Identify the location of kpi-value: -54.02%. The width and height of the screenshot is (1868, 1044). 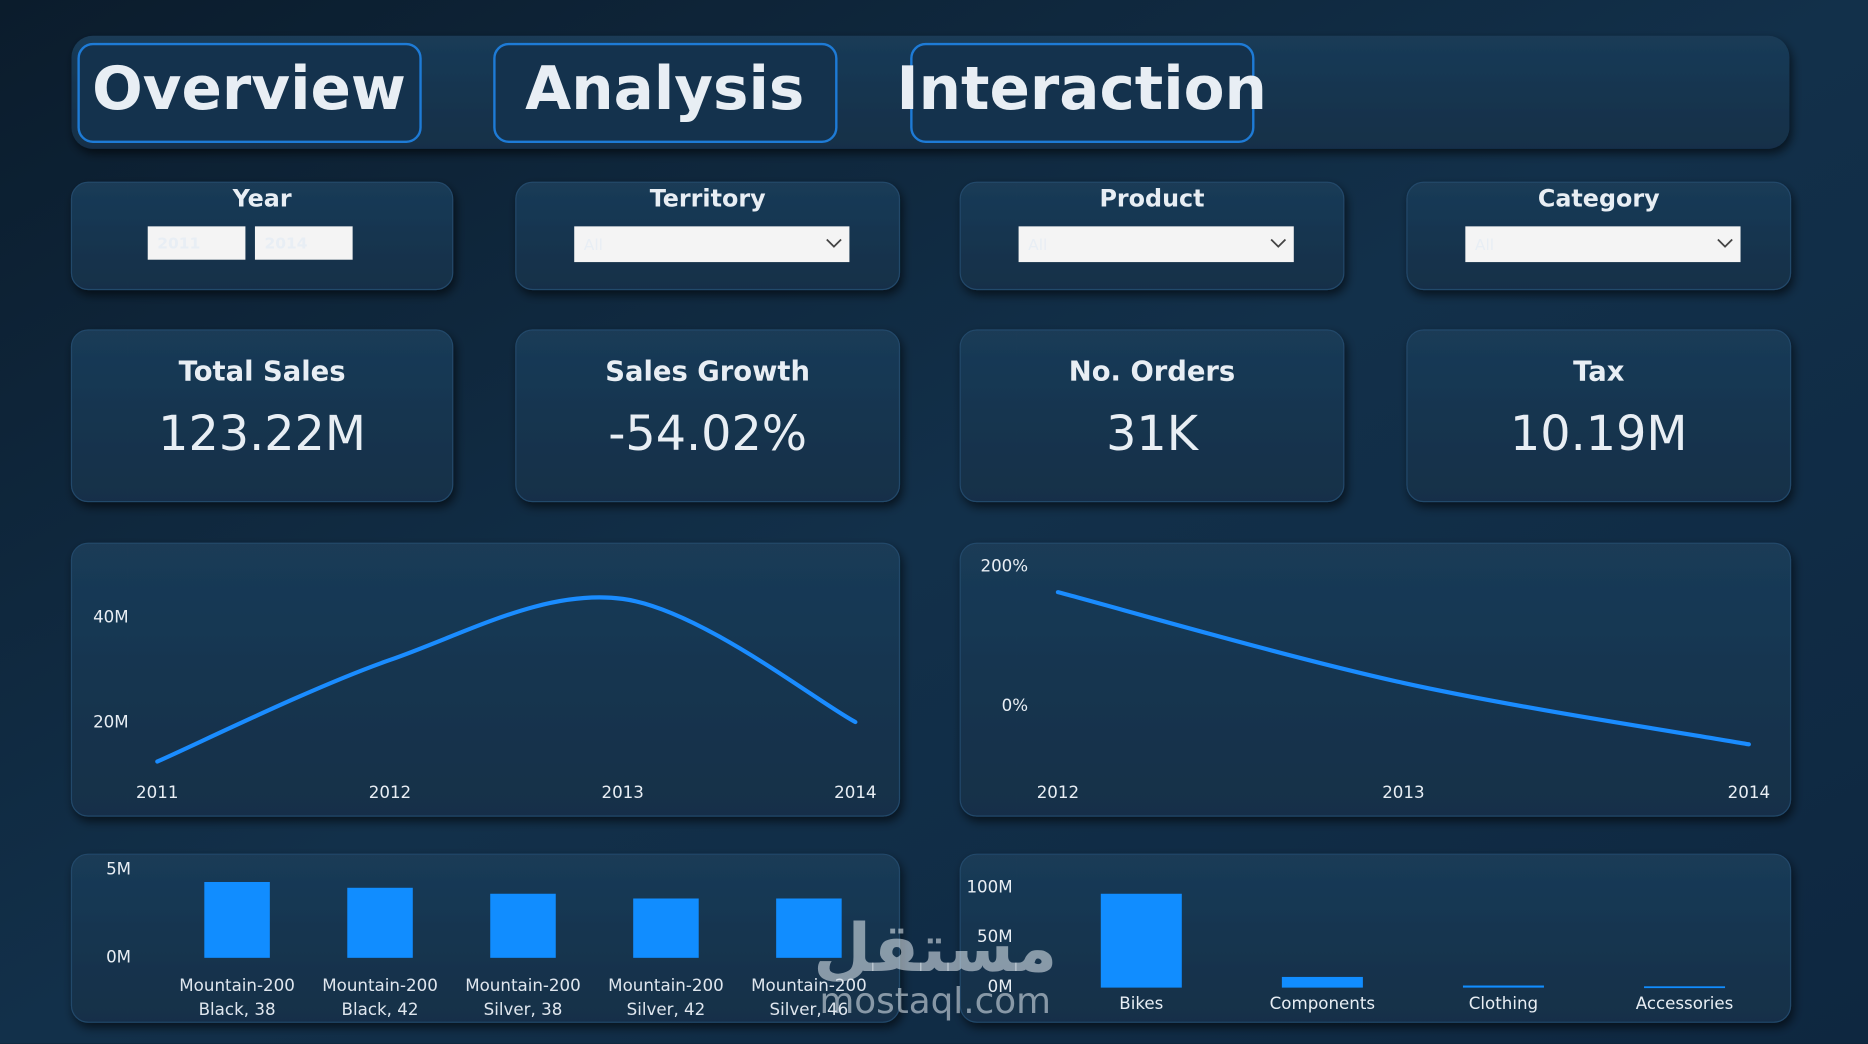
(707, 434).